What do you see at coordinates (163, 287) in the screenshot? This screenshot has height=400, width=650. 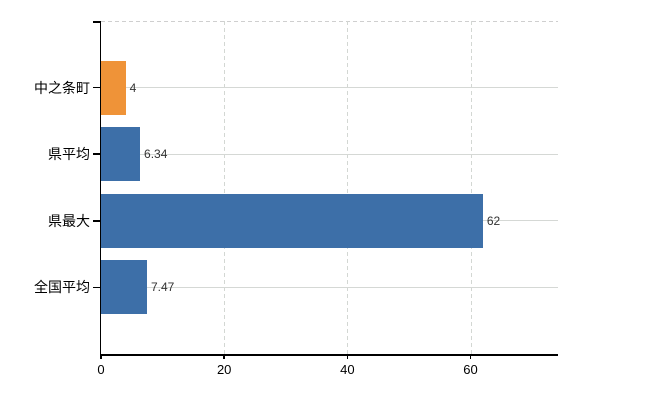 I see `value-label: 7.47` at bounding box center [163, 287].